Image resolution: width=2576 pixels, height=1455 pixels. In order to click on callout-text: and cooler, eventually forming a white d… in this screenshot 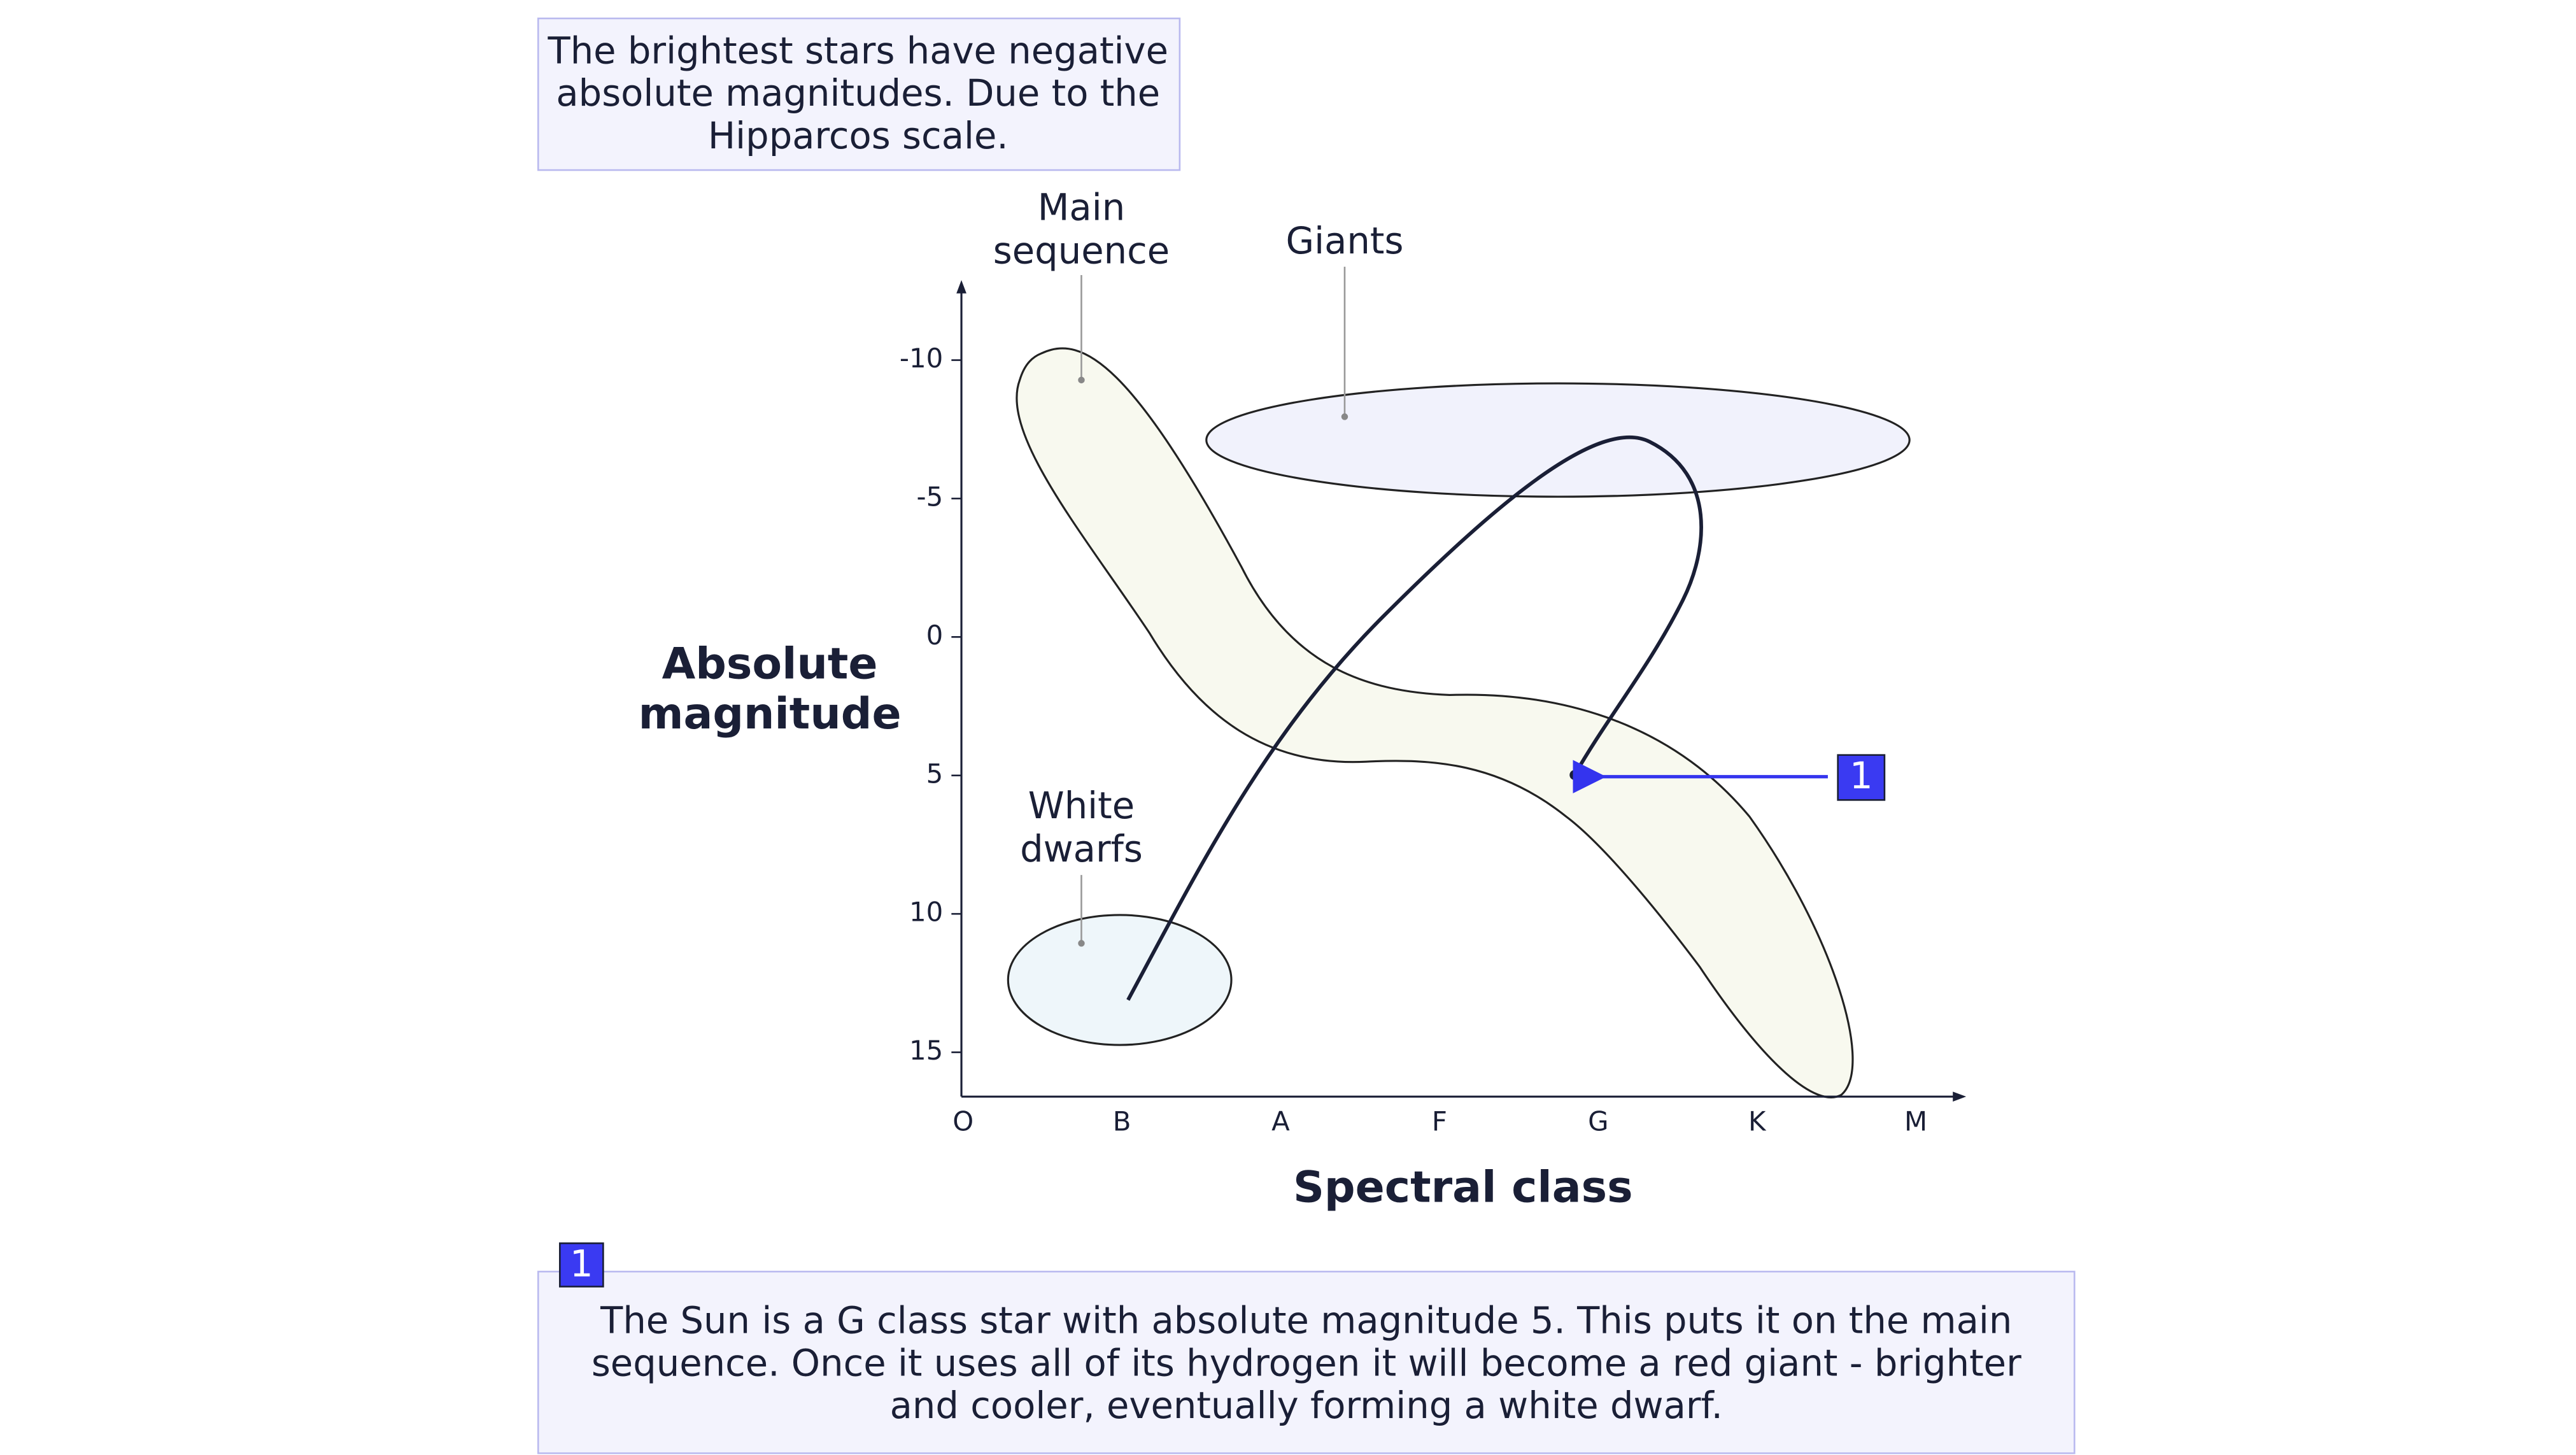, I will do `click(1306, 1406)`.